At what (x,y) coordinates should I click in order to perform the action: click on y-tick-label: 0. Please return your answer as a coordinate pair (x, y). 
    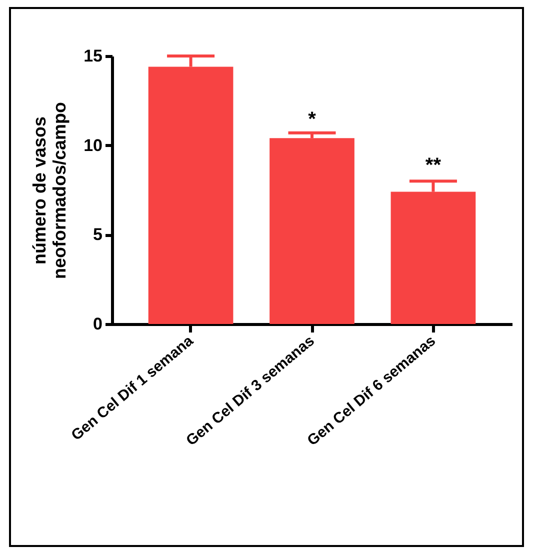
    Looking at the image, I should click on (97, 324).